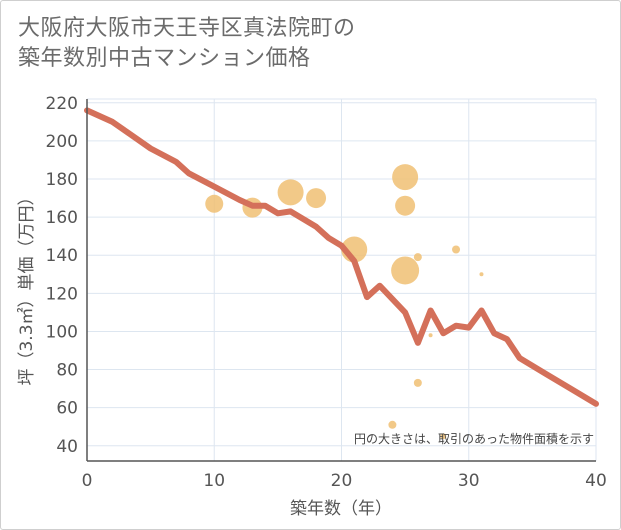 The height and width of the screenshot is (530, 621). Describe the element at coordinates (187, 28) in the screenshot. I see `chart-title-line1: 大阪府大阪市天王寺区真法院町の` at that location.